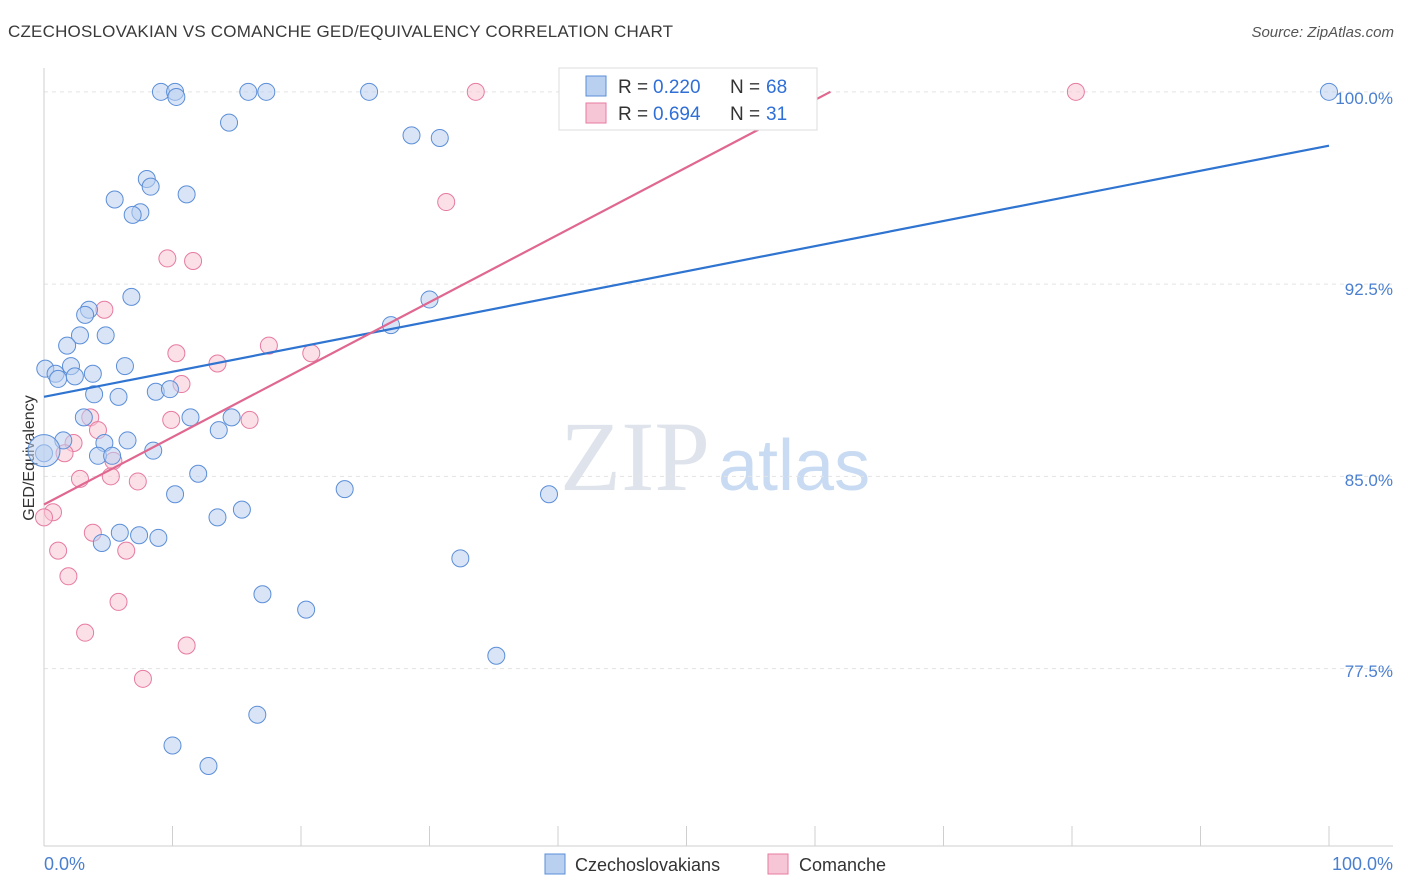 This screenshot has width=1406, height=892. Describe the element at coordinates (688, 99) in the screenshot. I see `stats-legend: R = 0.220 N = 68 R = 0.694 N = 31` at that location.